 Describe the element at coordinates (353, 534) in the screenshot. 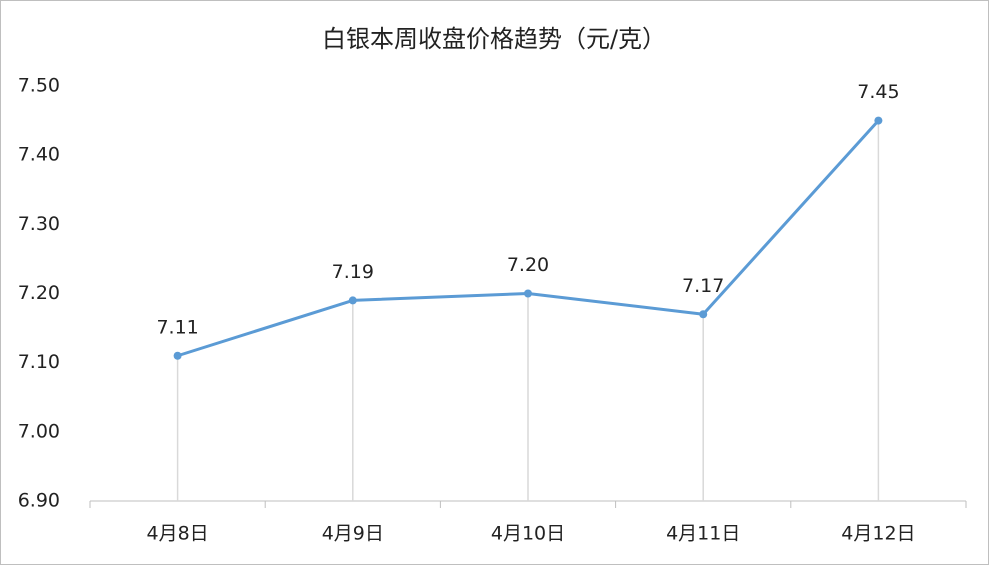

I see `x-tick-label: 4月9日` at that location.